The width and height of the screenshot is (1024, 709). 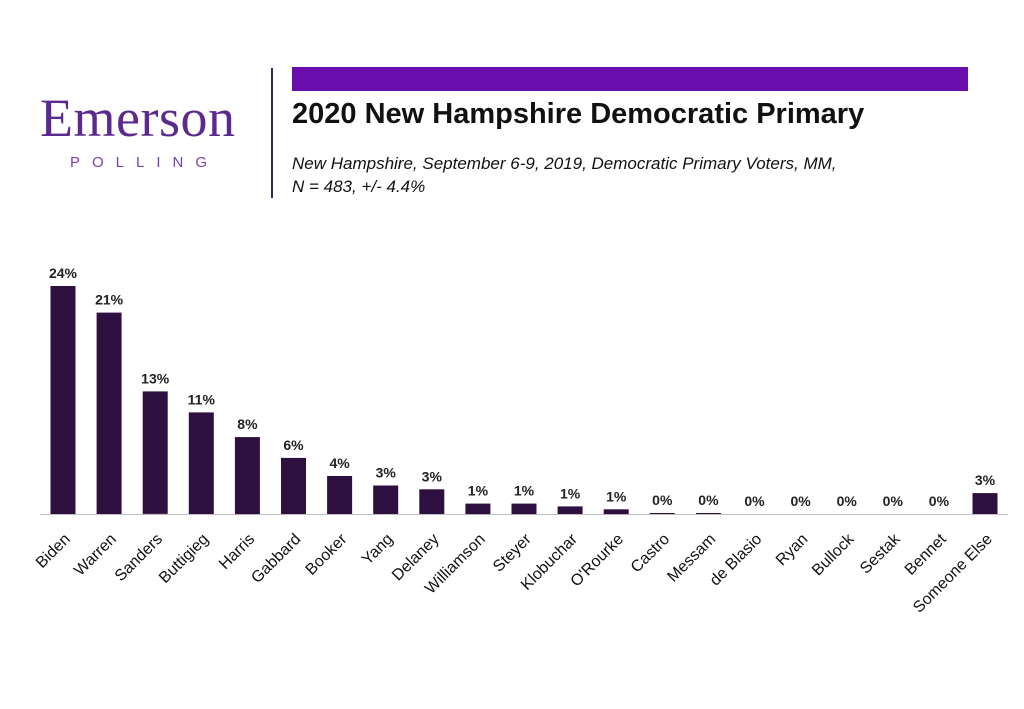 I want to click on header-accent-bar, so click(x=630, y=79).